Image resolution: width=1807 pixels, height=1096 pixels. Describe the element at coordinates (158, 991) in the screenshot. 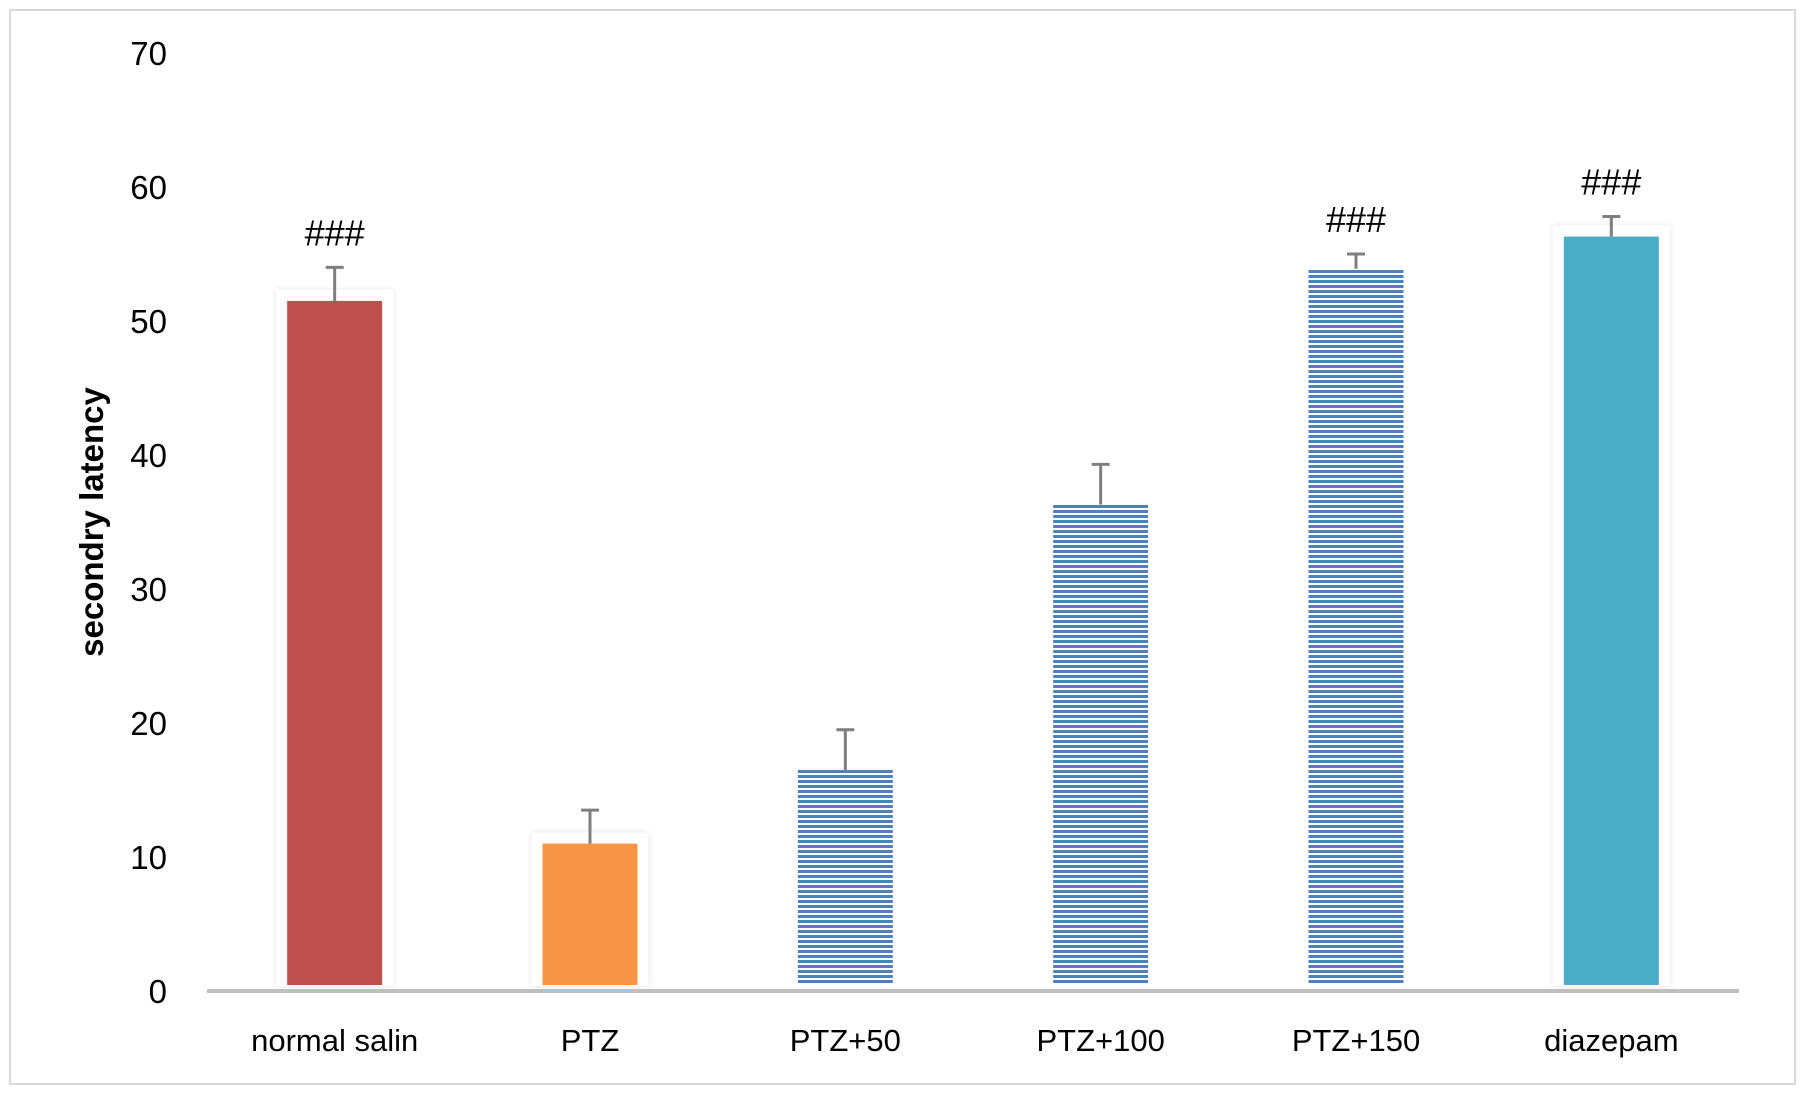

I see `y-tick-label-0: 0` at that location.